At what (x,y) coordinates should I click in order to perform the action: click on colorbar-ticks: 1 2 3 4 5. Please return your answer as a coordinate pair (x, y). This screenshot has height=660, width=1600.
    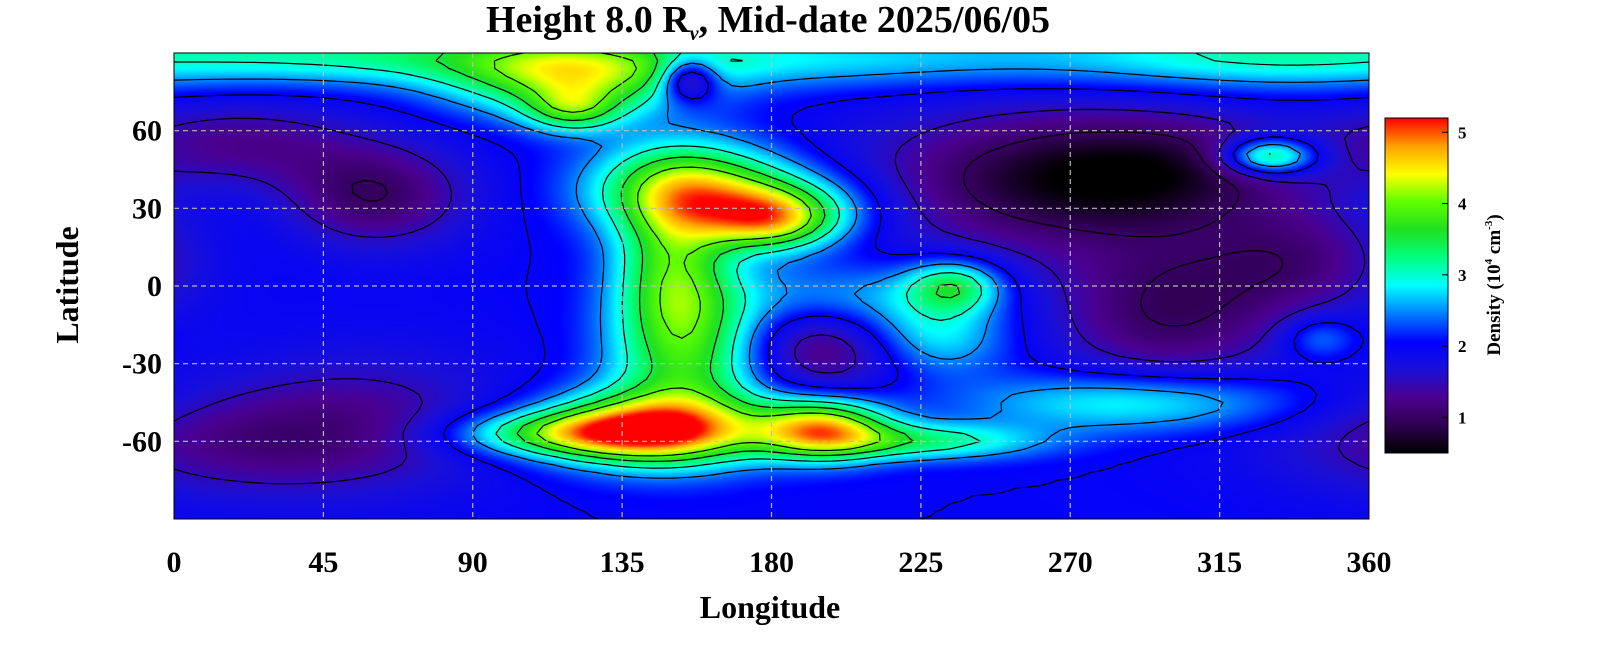
    Looking at the image, I should click on (1454, 275).